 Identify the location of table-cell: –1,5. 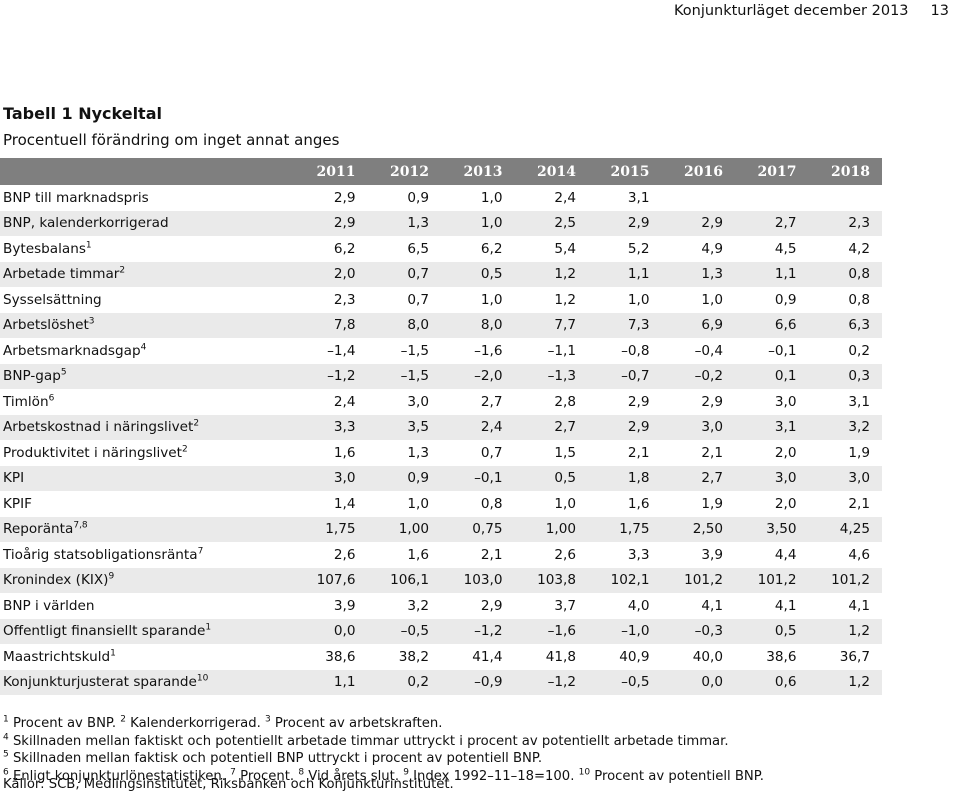
(404, 376).